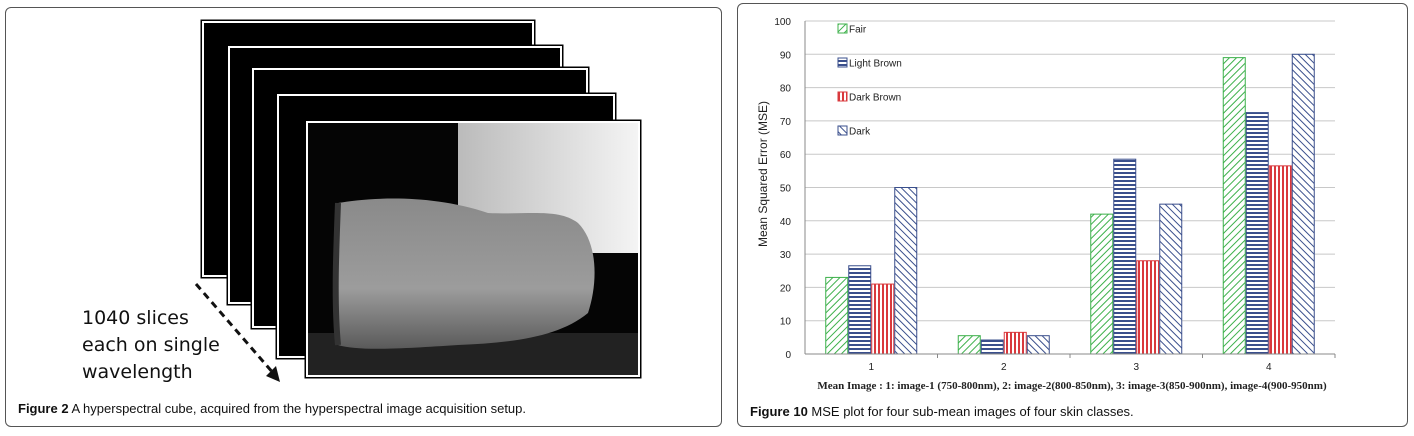  Describe the element at coordinates (779, 411) in the screenshot. I see `caption-label: Figure 10` at that location.